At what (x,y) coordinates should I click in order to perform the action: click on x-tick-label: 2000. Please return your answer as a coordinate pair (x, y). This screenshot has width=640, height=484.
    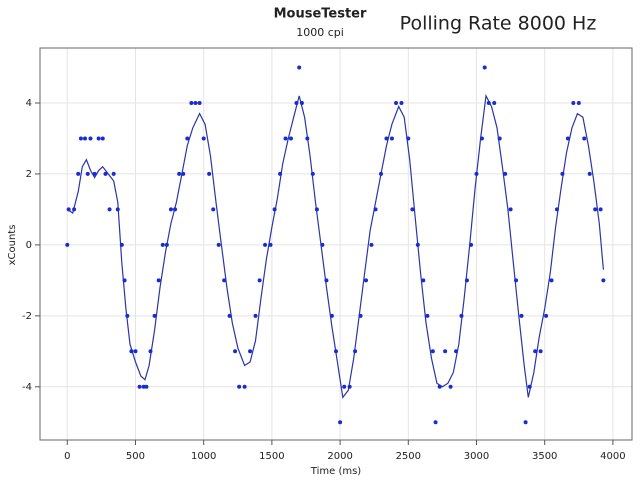
    Looking at the image, I should click on (339, 456).